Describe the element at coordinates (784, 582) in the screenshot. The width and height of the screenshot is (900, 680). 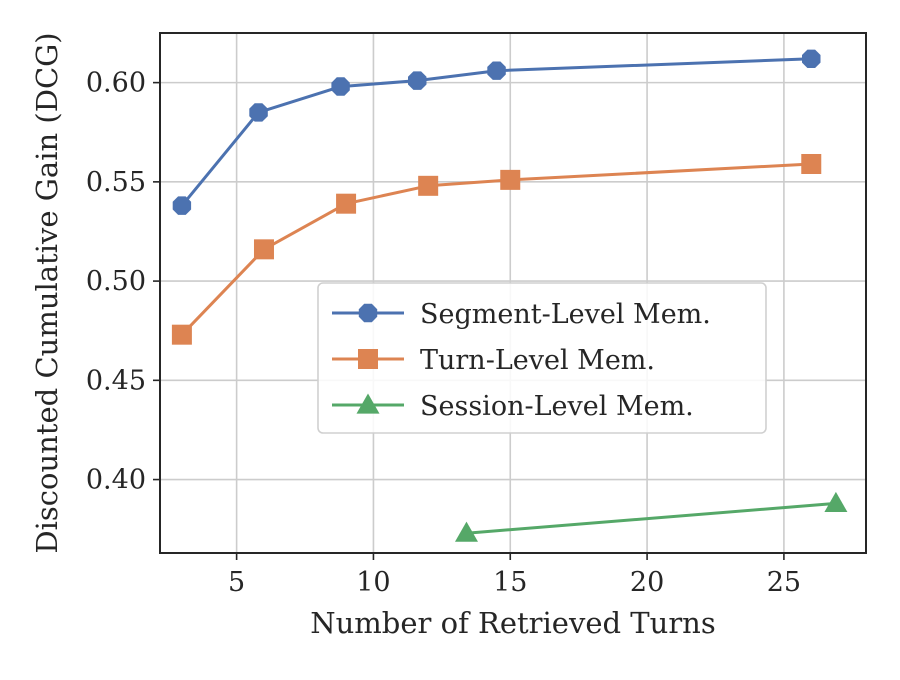
I see `x-tick-label: 25` at that location.